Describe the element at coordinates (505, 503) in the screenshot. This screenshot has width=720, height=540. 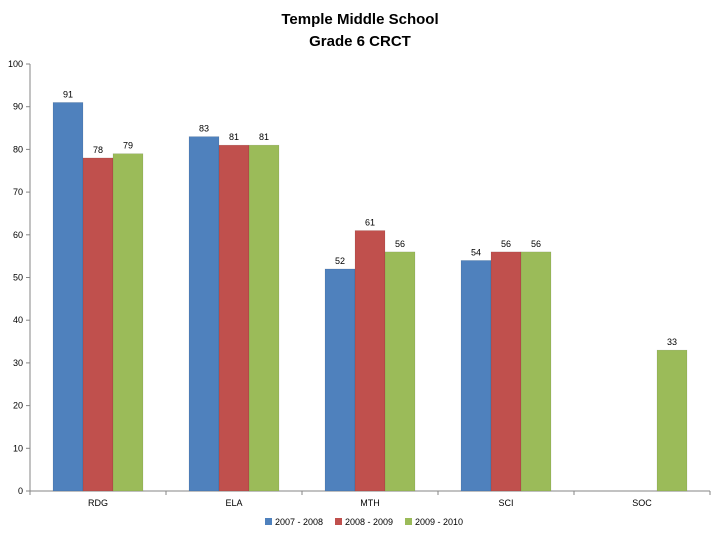
I see `x-tick-label-sci: SCI` at that location.